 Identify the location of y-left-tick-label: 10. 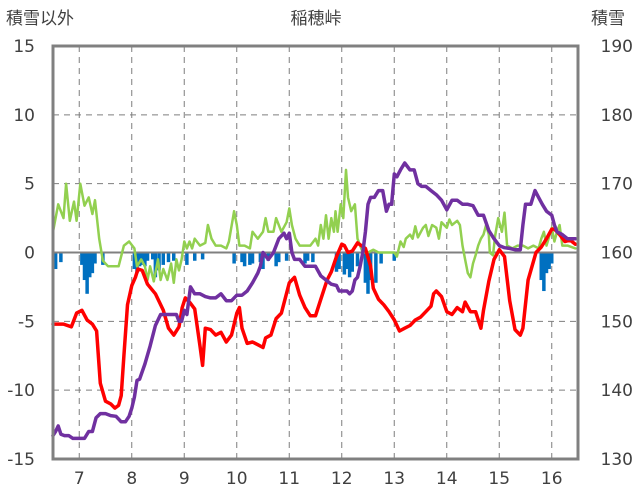
(24, 116).